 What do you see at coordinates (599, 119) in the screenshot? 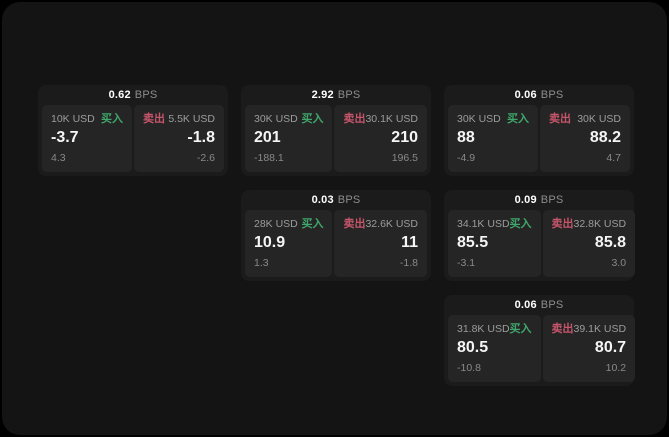
I see `sell-amount: 30K USD` at bounding box center [599, 119].